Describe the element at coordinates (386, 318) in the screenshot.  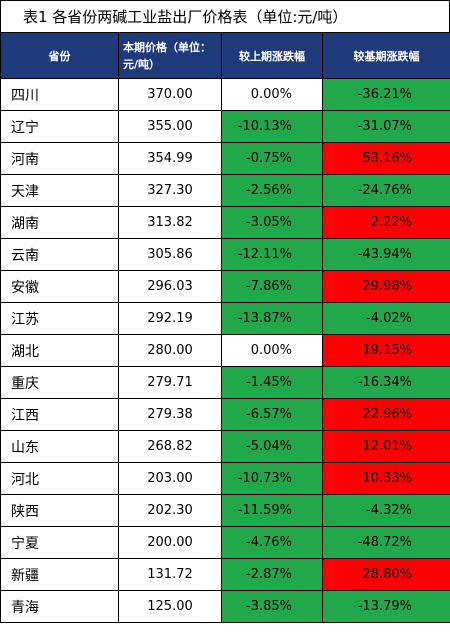
I see `base-change-cell: -4.02%` at that location.